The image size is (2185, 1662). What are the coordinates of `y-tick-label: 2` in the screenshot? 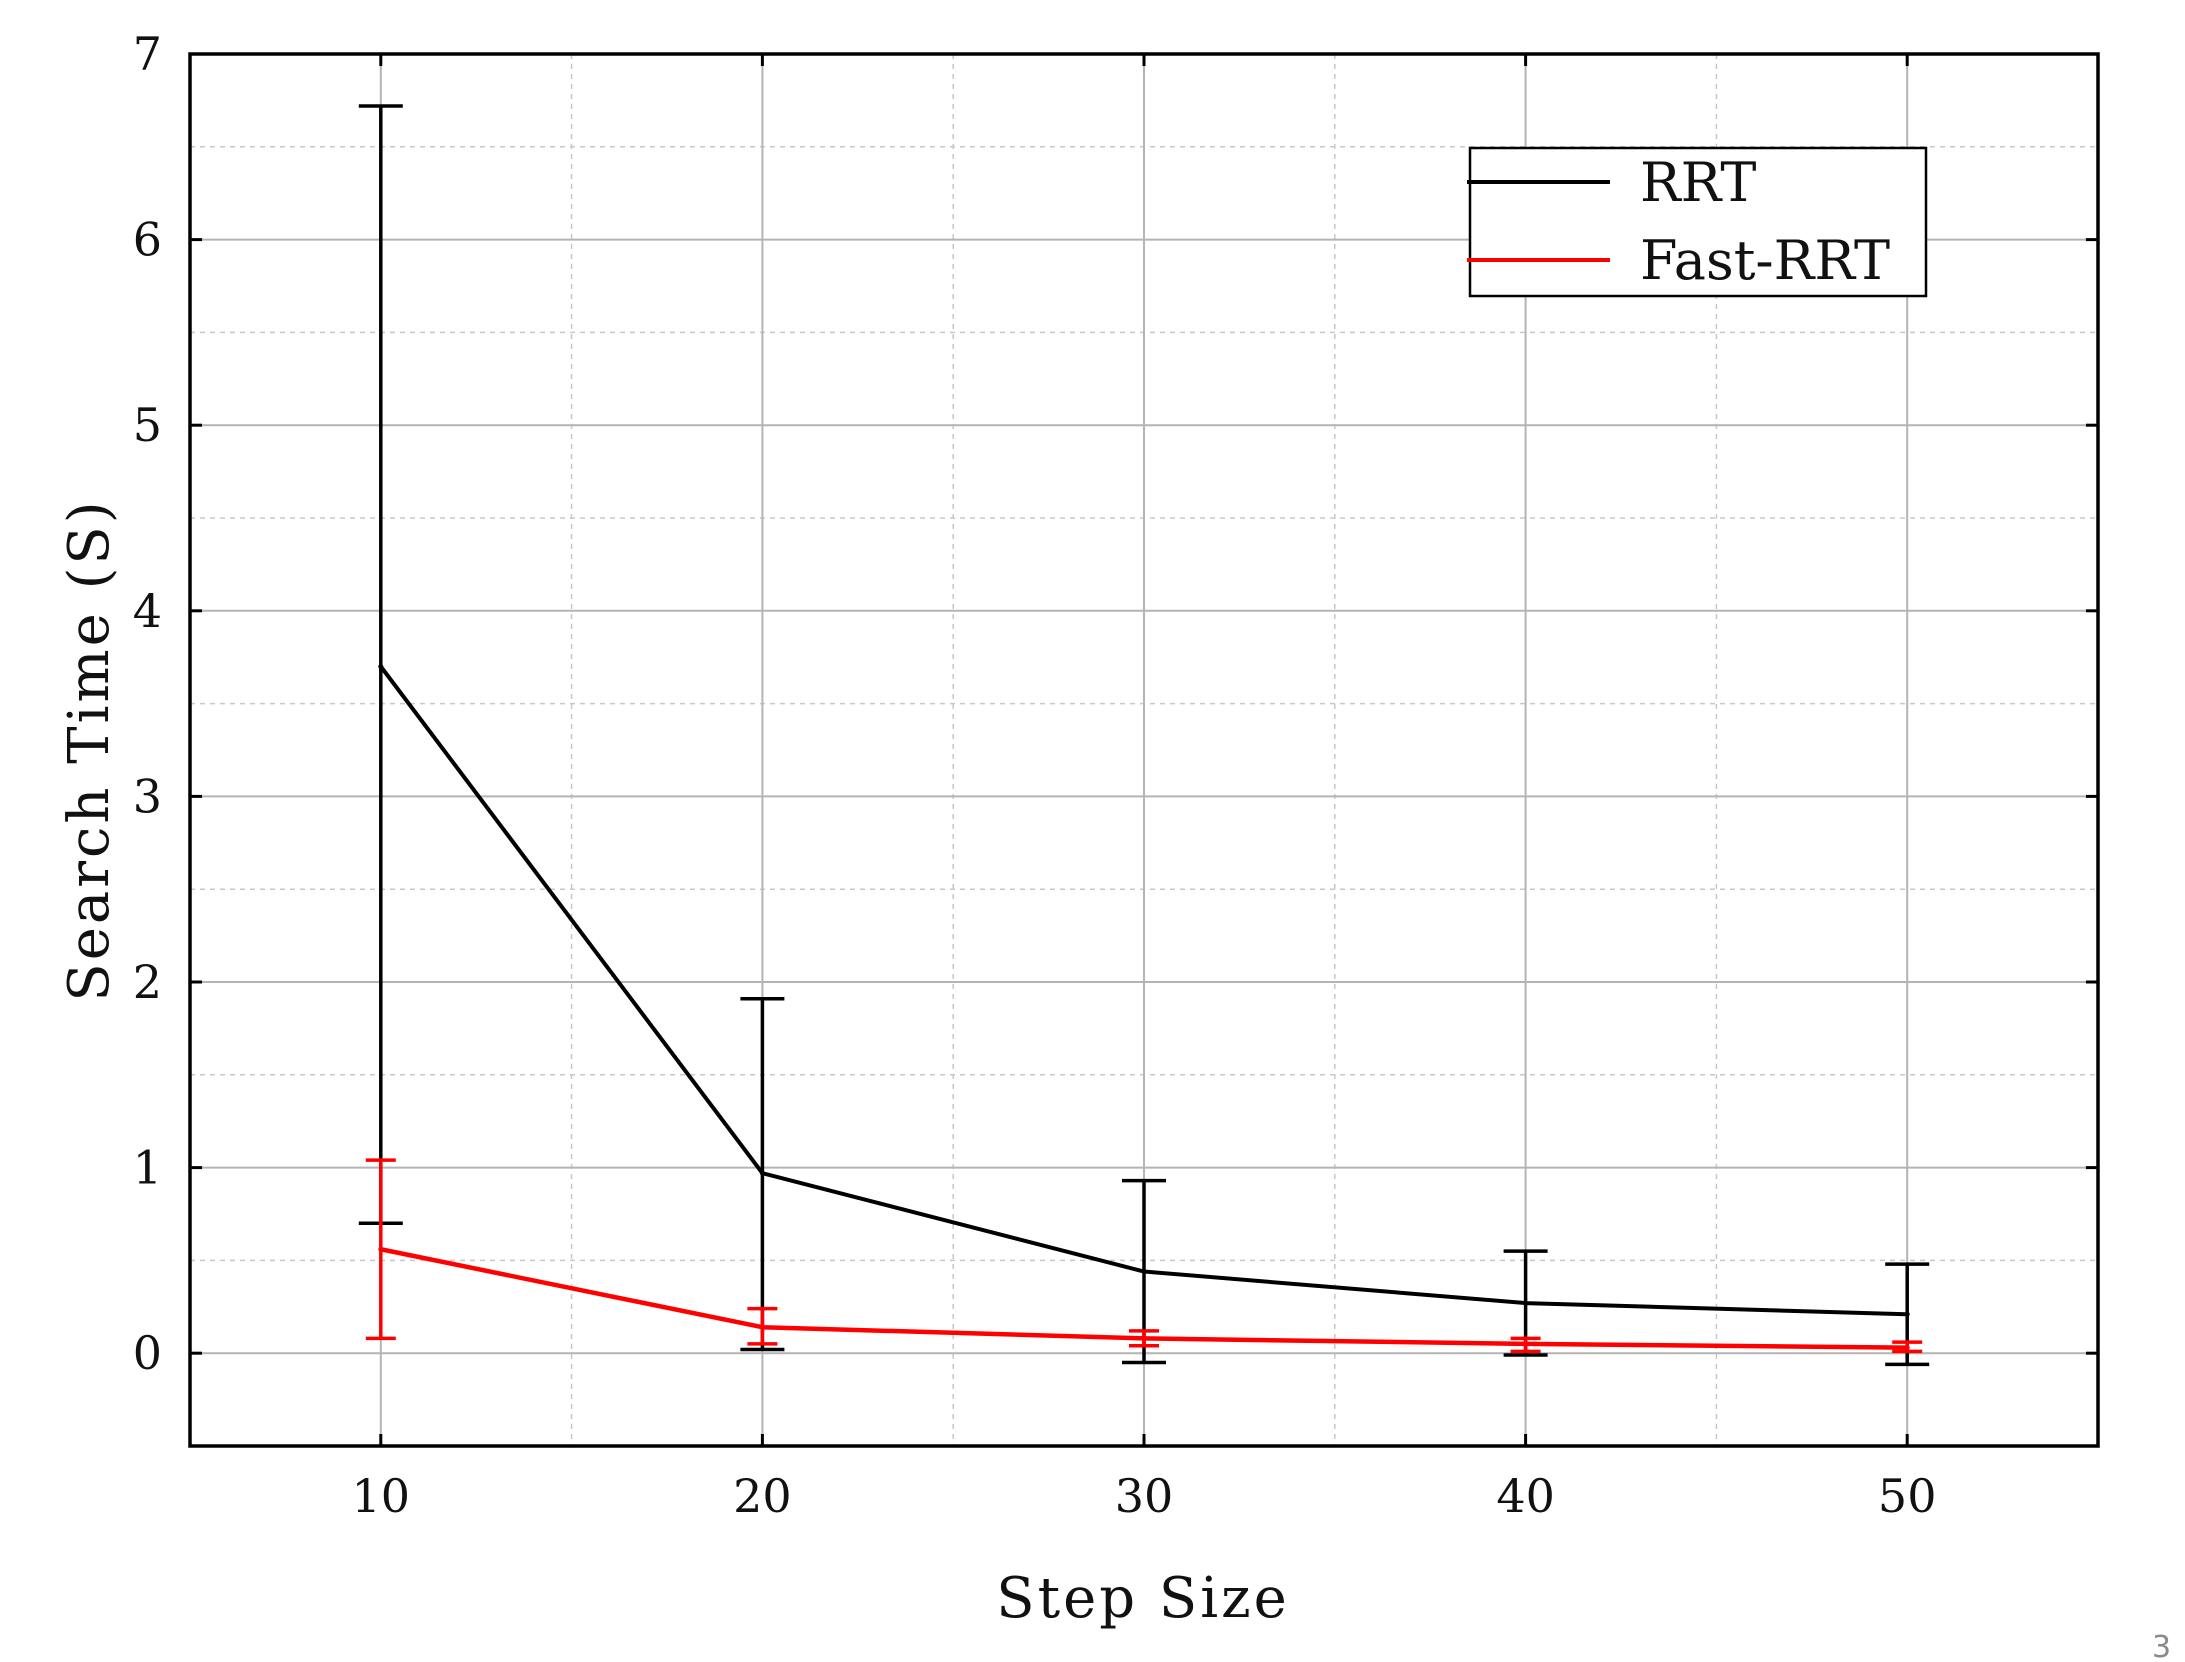 It's located at (147, 982).